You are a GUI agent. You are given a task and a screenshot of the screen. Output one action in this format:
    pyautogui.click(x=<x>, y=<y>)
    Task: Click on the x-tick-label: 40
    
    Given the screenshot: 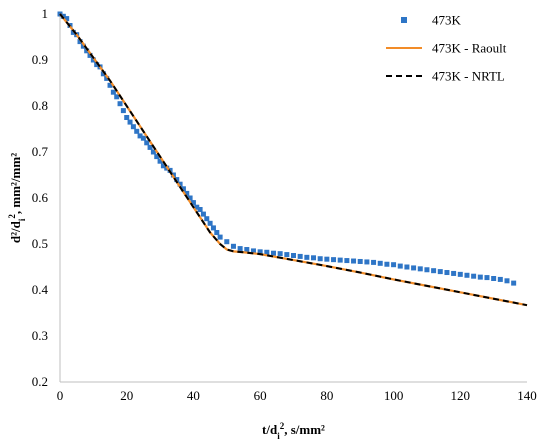 What is the action you would take?
    pyautogui.click(x=193, y=395)
    